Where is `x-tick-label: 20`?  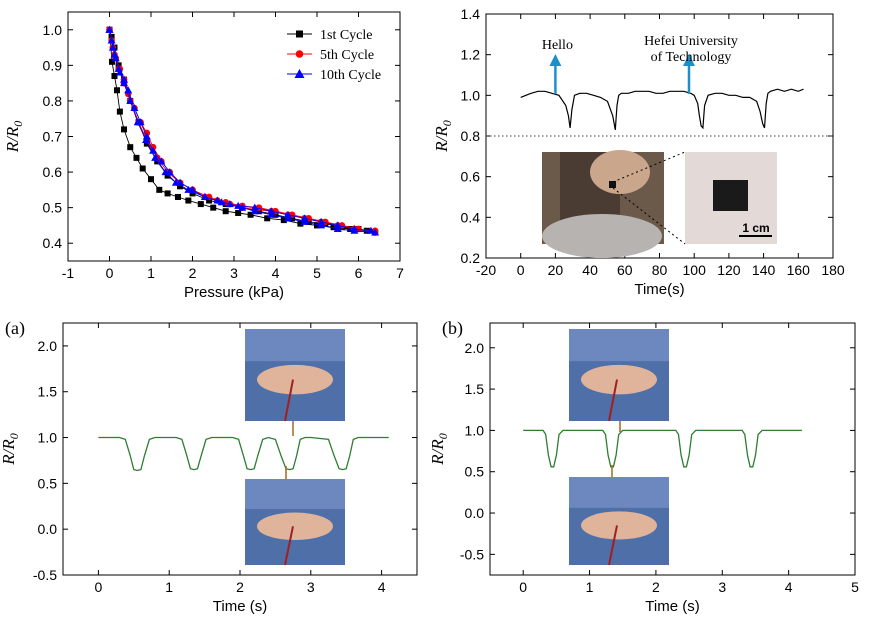
x-tick-label: 20 is located at coordinates (556, 270).